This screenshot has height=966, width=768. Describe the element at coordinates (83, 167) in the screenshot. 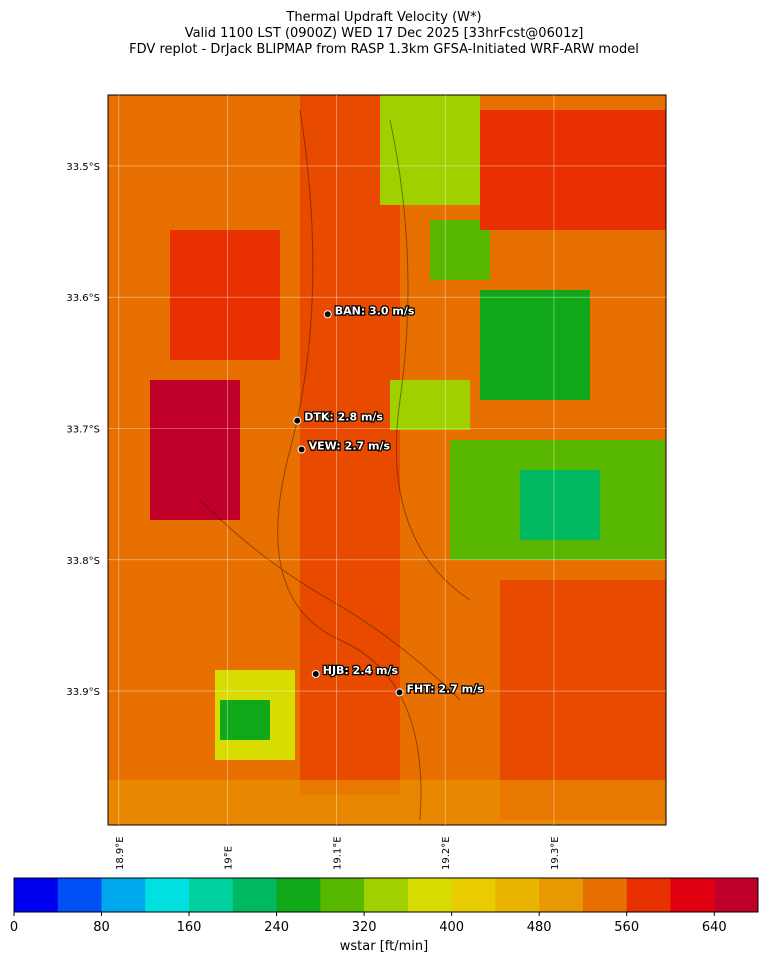

I see `y-tick-label: 33.5°S` at that location.